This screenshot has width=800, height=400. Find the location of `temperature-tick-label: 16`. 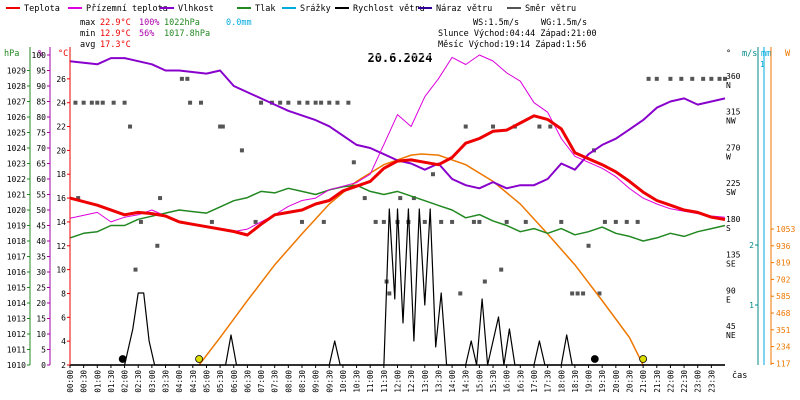

temperature-tick-label: 16 is located at coordinates (61, 198).